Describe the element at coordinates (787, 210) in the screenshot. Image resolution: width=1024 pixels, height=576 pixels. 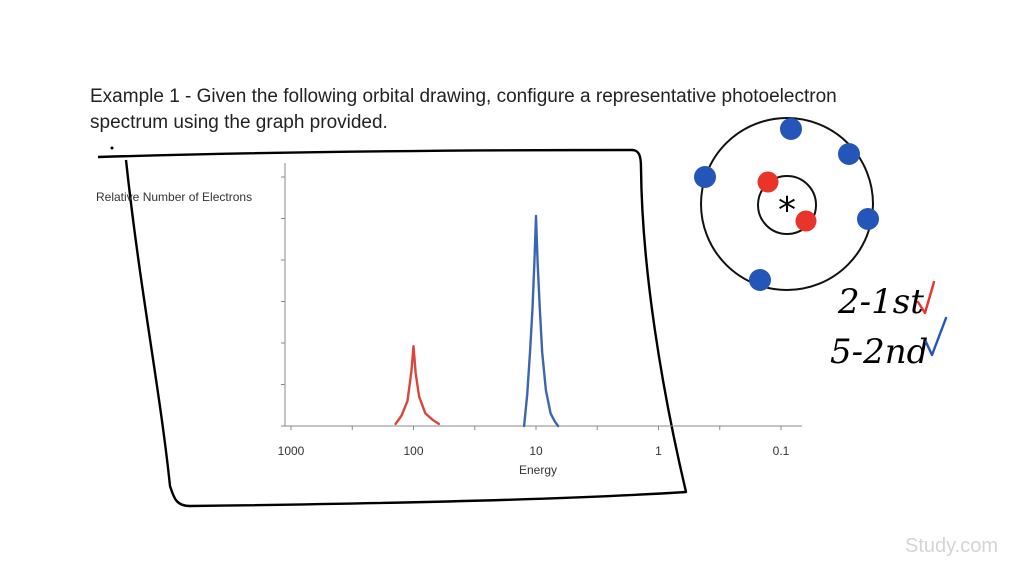
I see `nucleus-symbol: *` at that location.